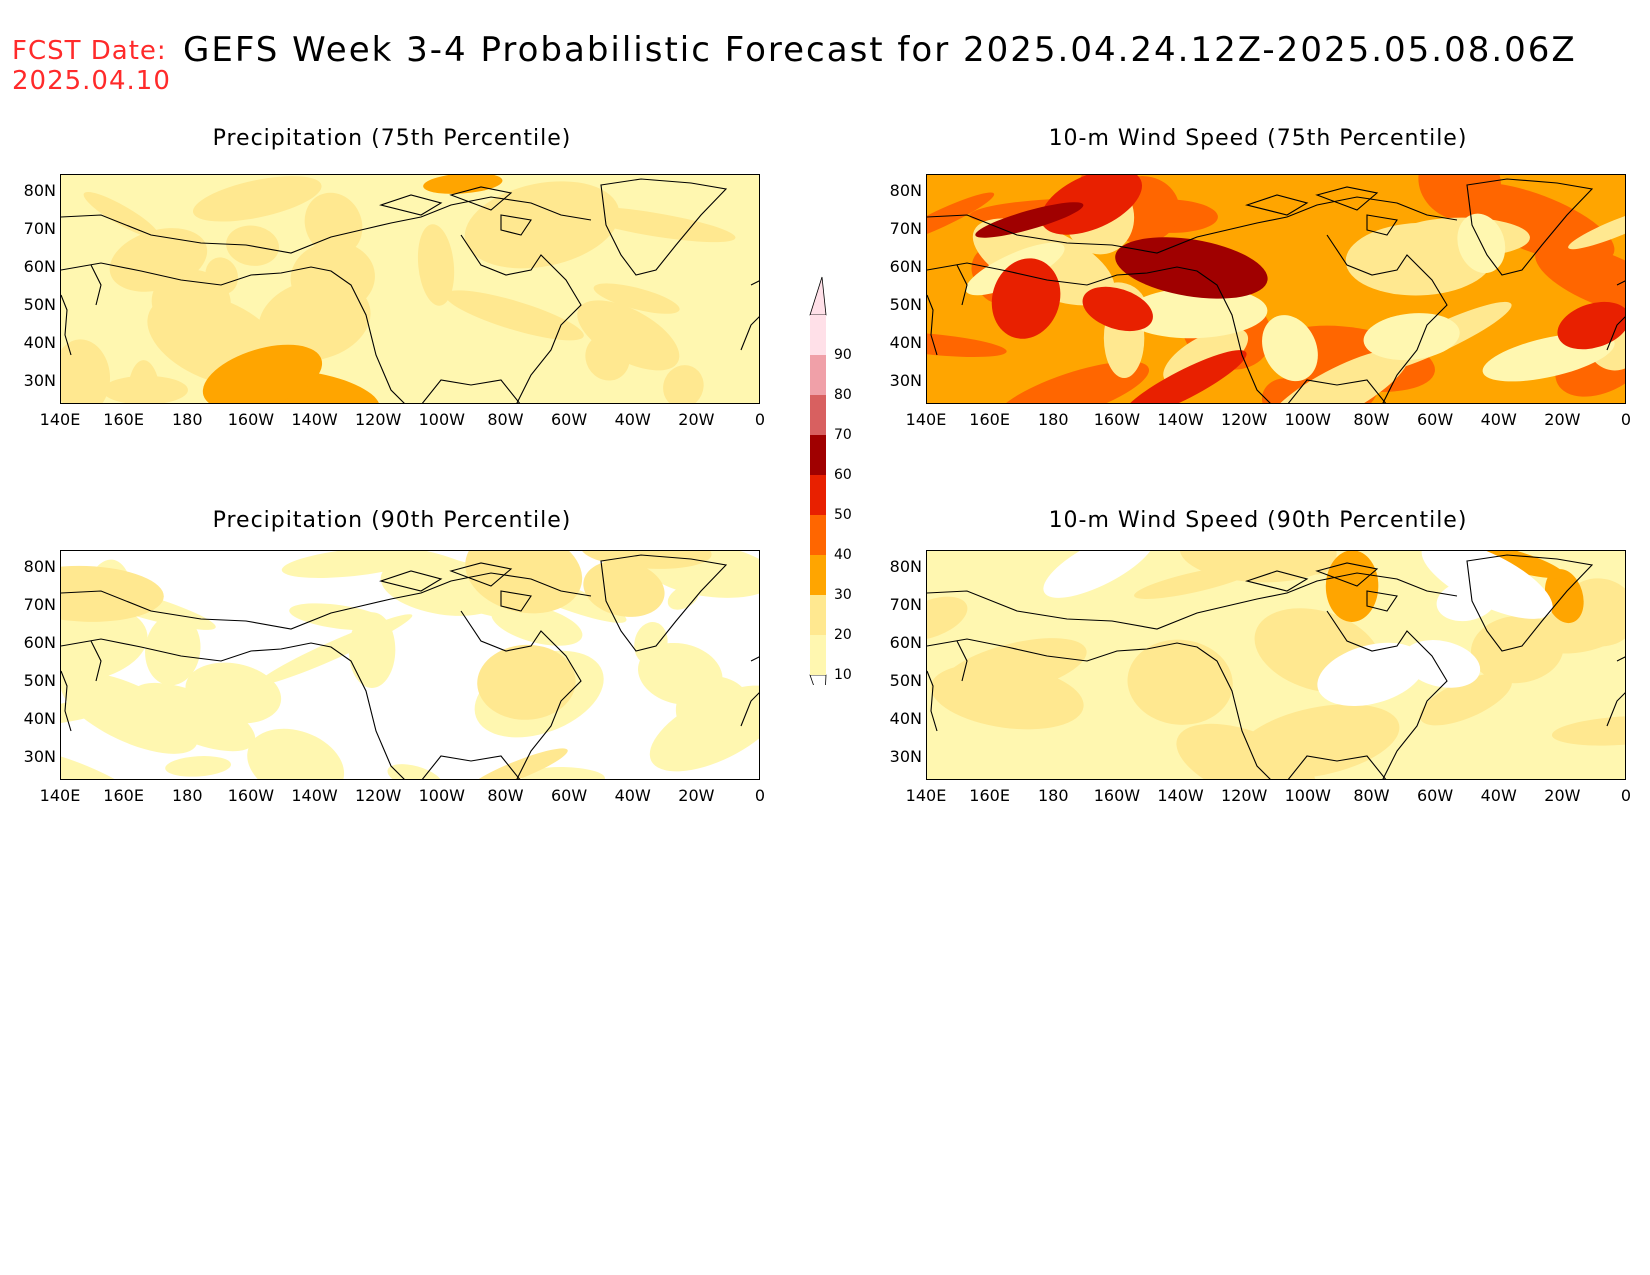  What do you see at coordinates (843, 675) in the screenshot?
I see `colorbar-tick-label: 10` at bounding box center [843, 675].